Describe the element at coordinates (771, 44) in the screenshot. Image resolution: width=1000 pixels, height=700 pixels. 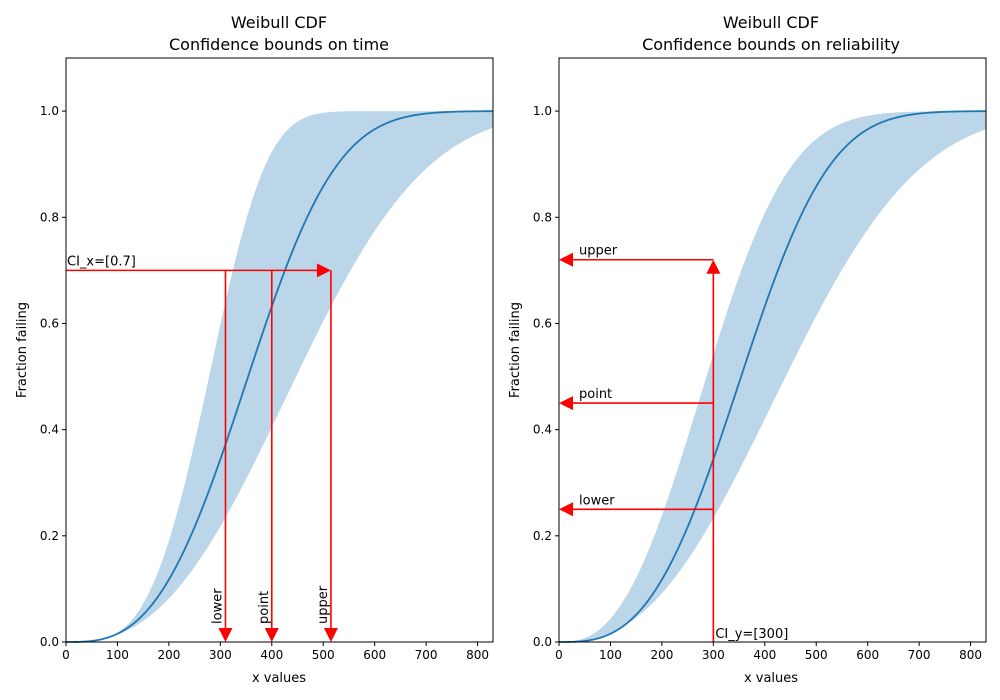
I see `chart-subtitle: Confidence bounds on reliability` at that location.